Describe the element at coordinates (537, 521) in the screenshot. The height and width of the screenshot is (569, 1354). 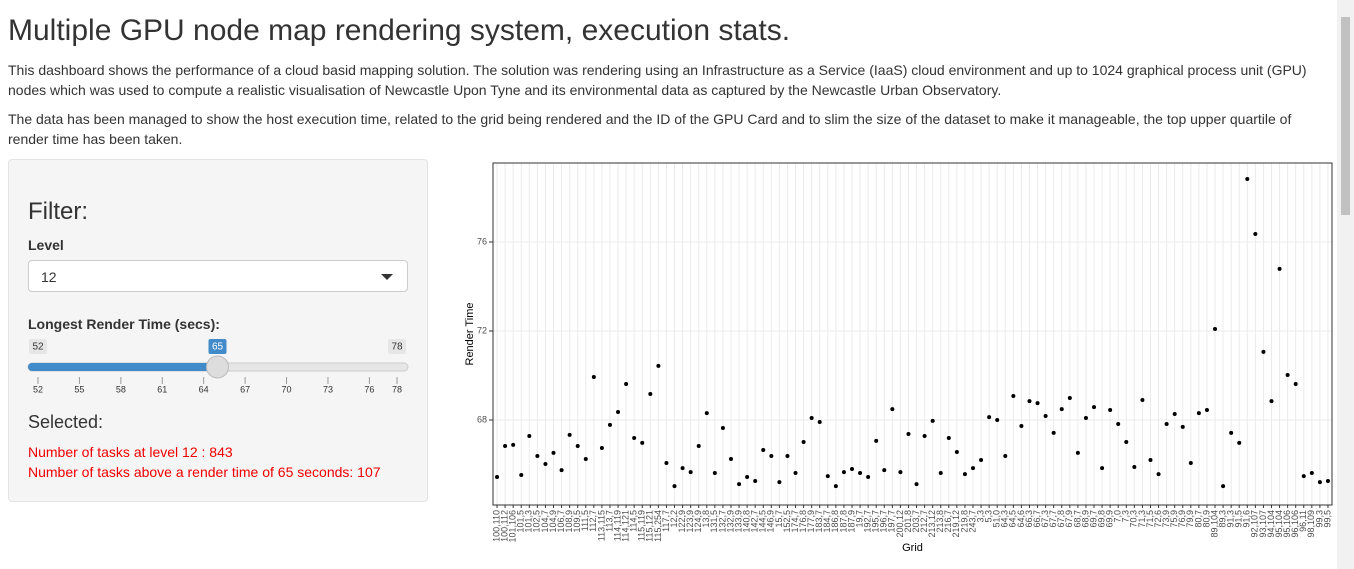
I see `x-tick-label: 102,5` at that location.